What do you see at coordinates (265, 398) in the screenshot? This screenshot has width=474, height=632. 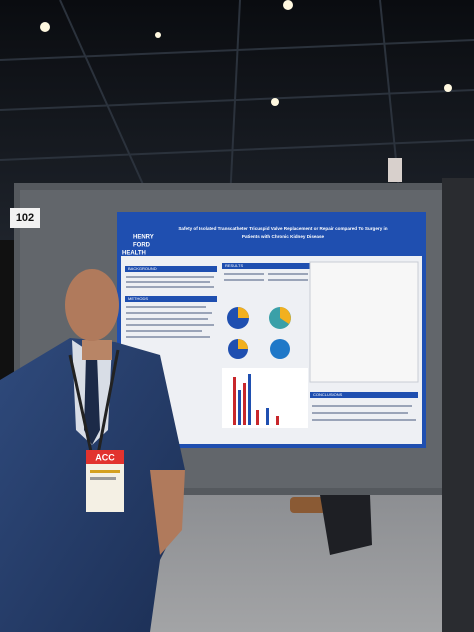 I see `poster-bar-chart` at bounding box center [265, 398].